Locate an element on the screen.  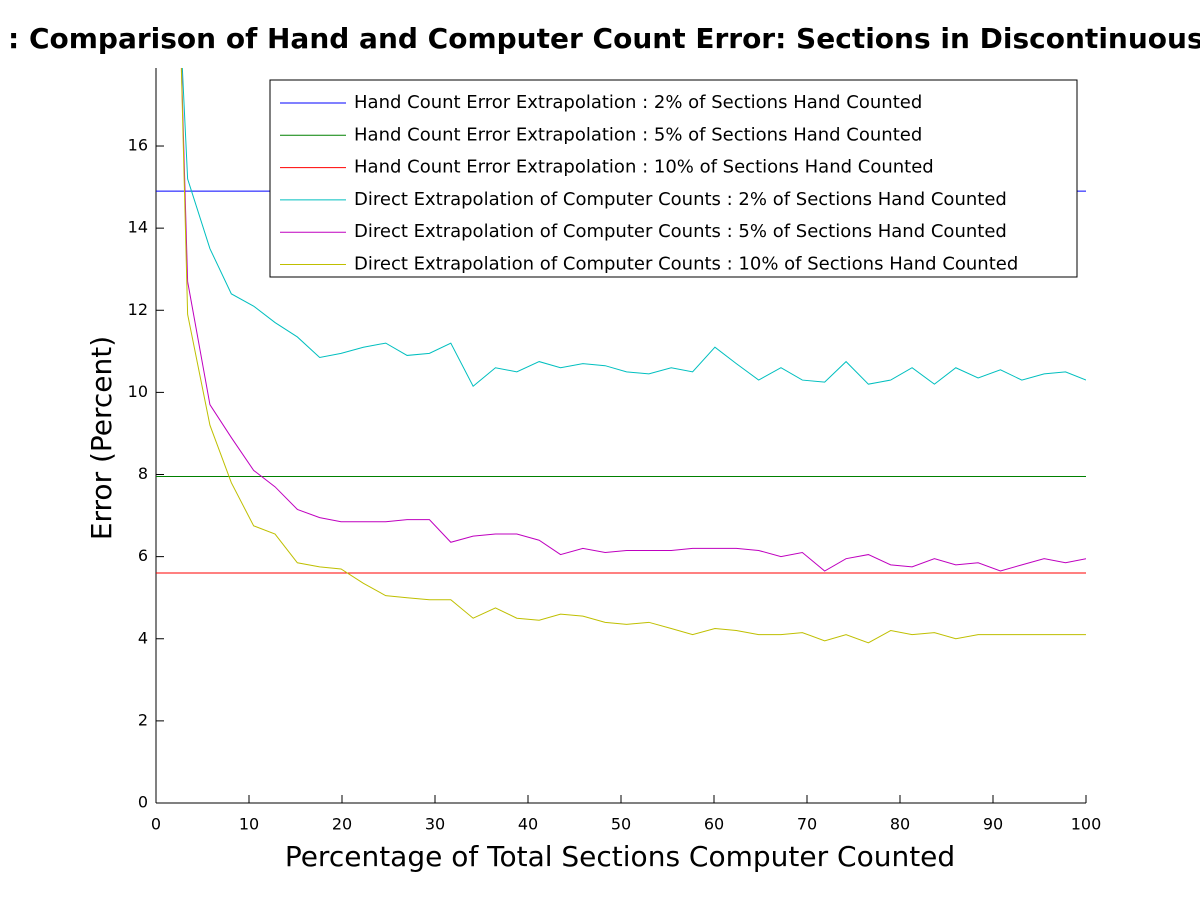
x-tick-label: 0 is located at coordinates (156, 824).